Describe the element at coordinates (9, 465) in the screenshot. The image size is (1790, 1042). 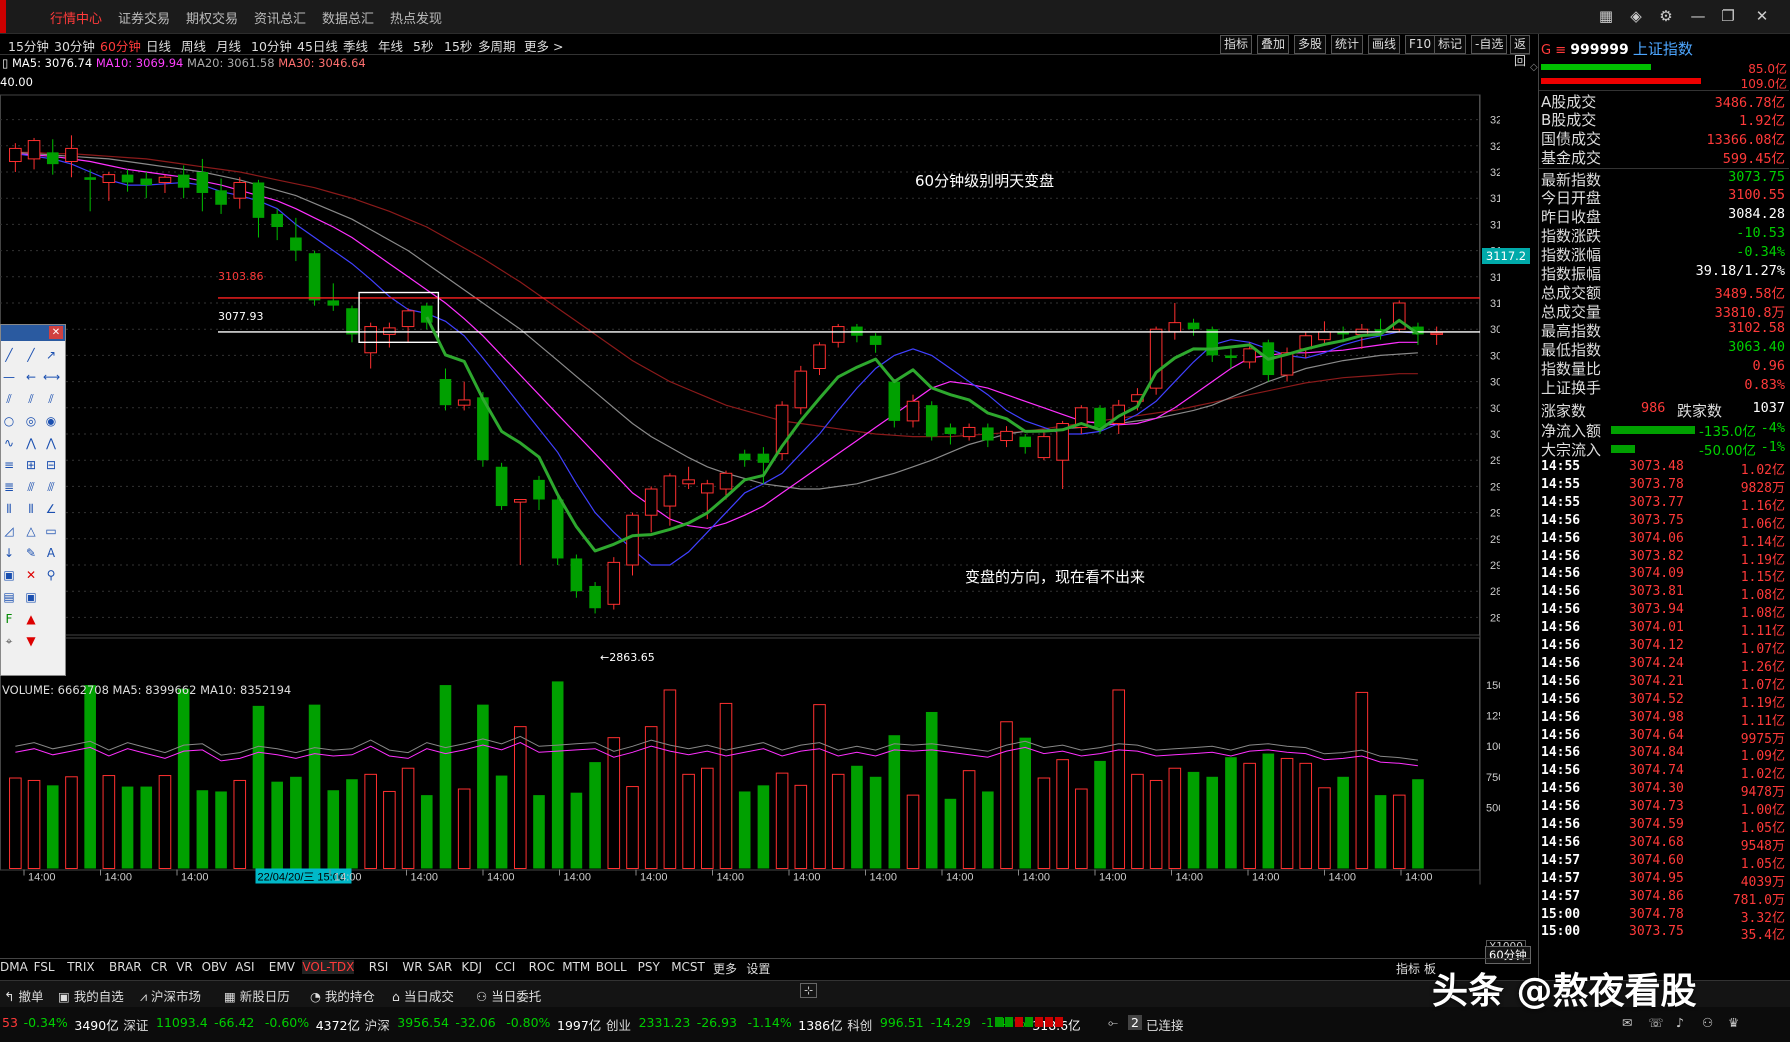
I see `fib-tool-icon: ≡` at that location.